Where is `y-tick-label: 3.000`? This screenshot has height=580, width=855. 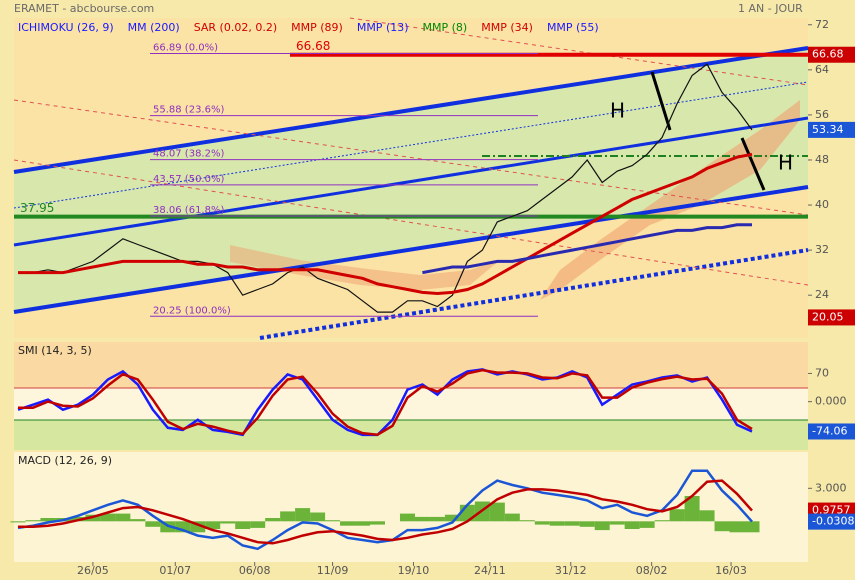 y-tick-label: 3.000 is located at coordinates (831, 487).